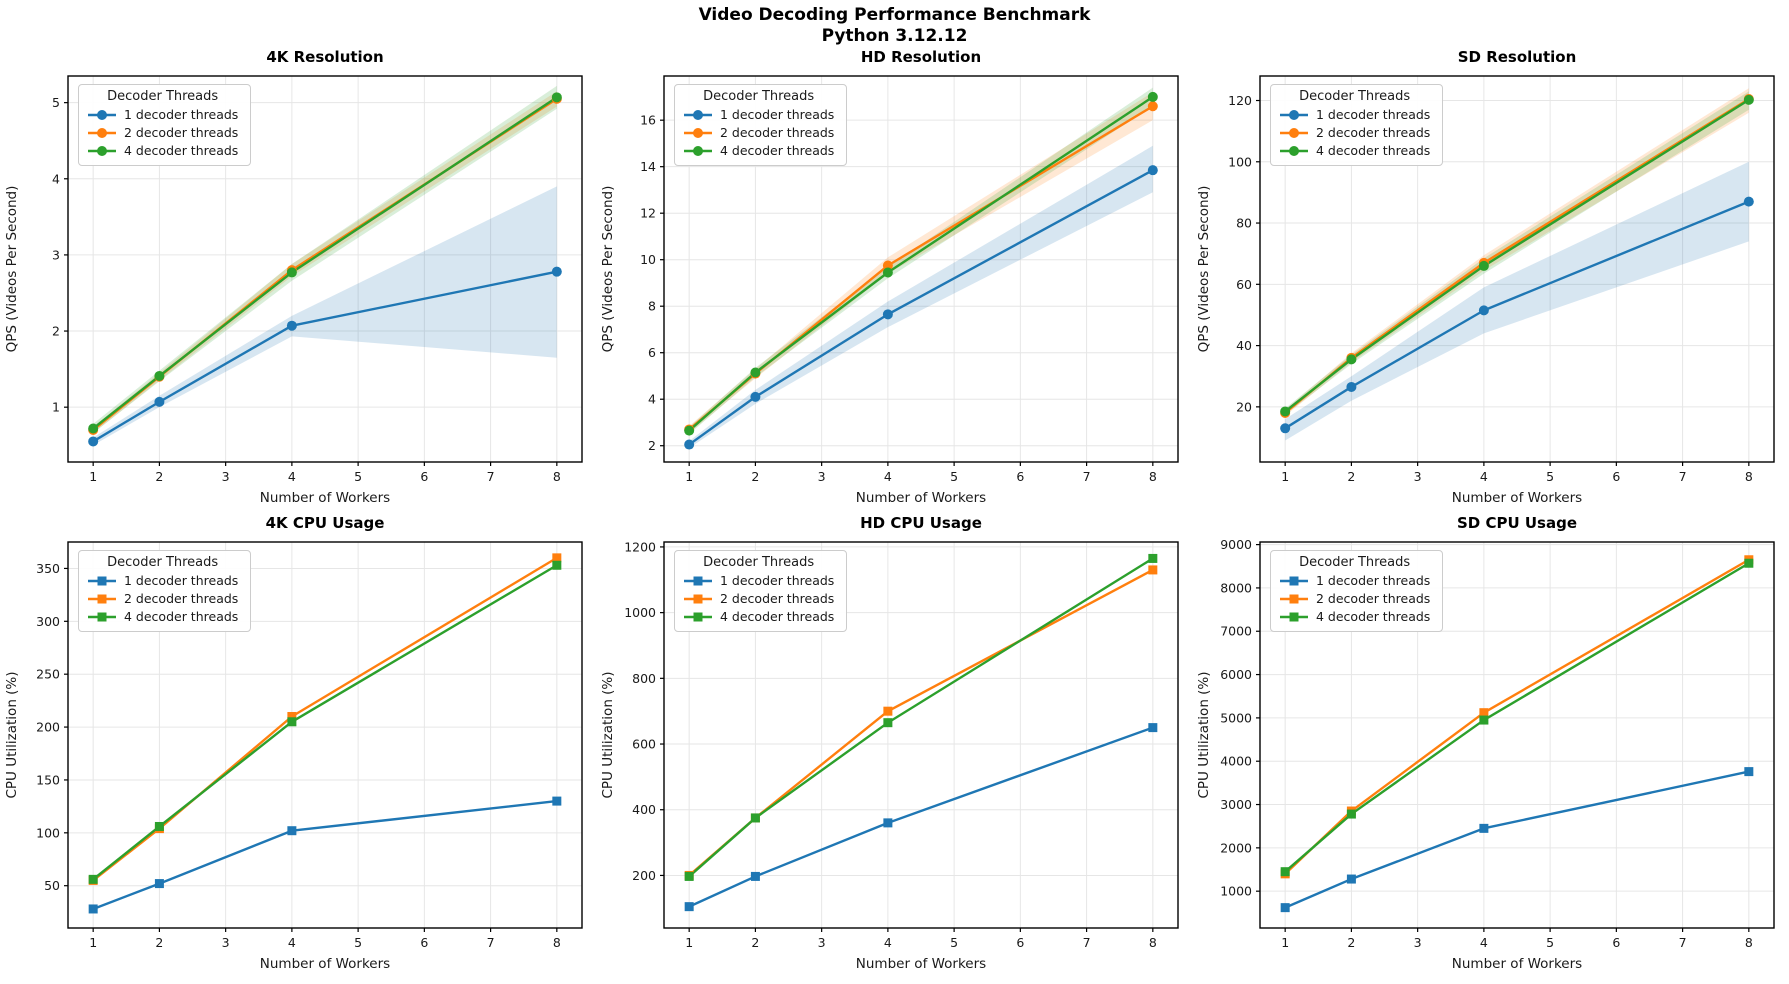  What do you see at coordinates (1236, 718) in the screenshot?
I see `y-tick-label: 5000` at bounding box center [1236, 718].